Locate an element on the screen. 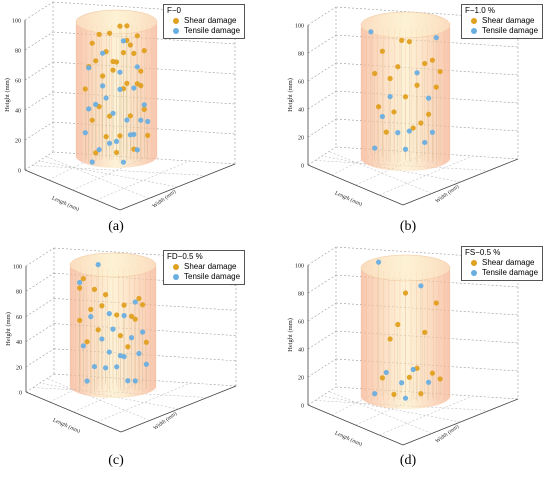 This screenshot has width=550, height=480. legend-c: FD−0.5 % Shear damage Tensile damage is located at coordinates (204, 267).